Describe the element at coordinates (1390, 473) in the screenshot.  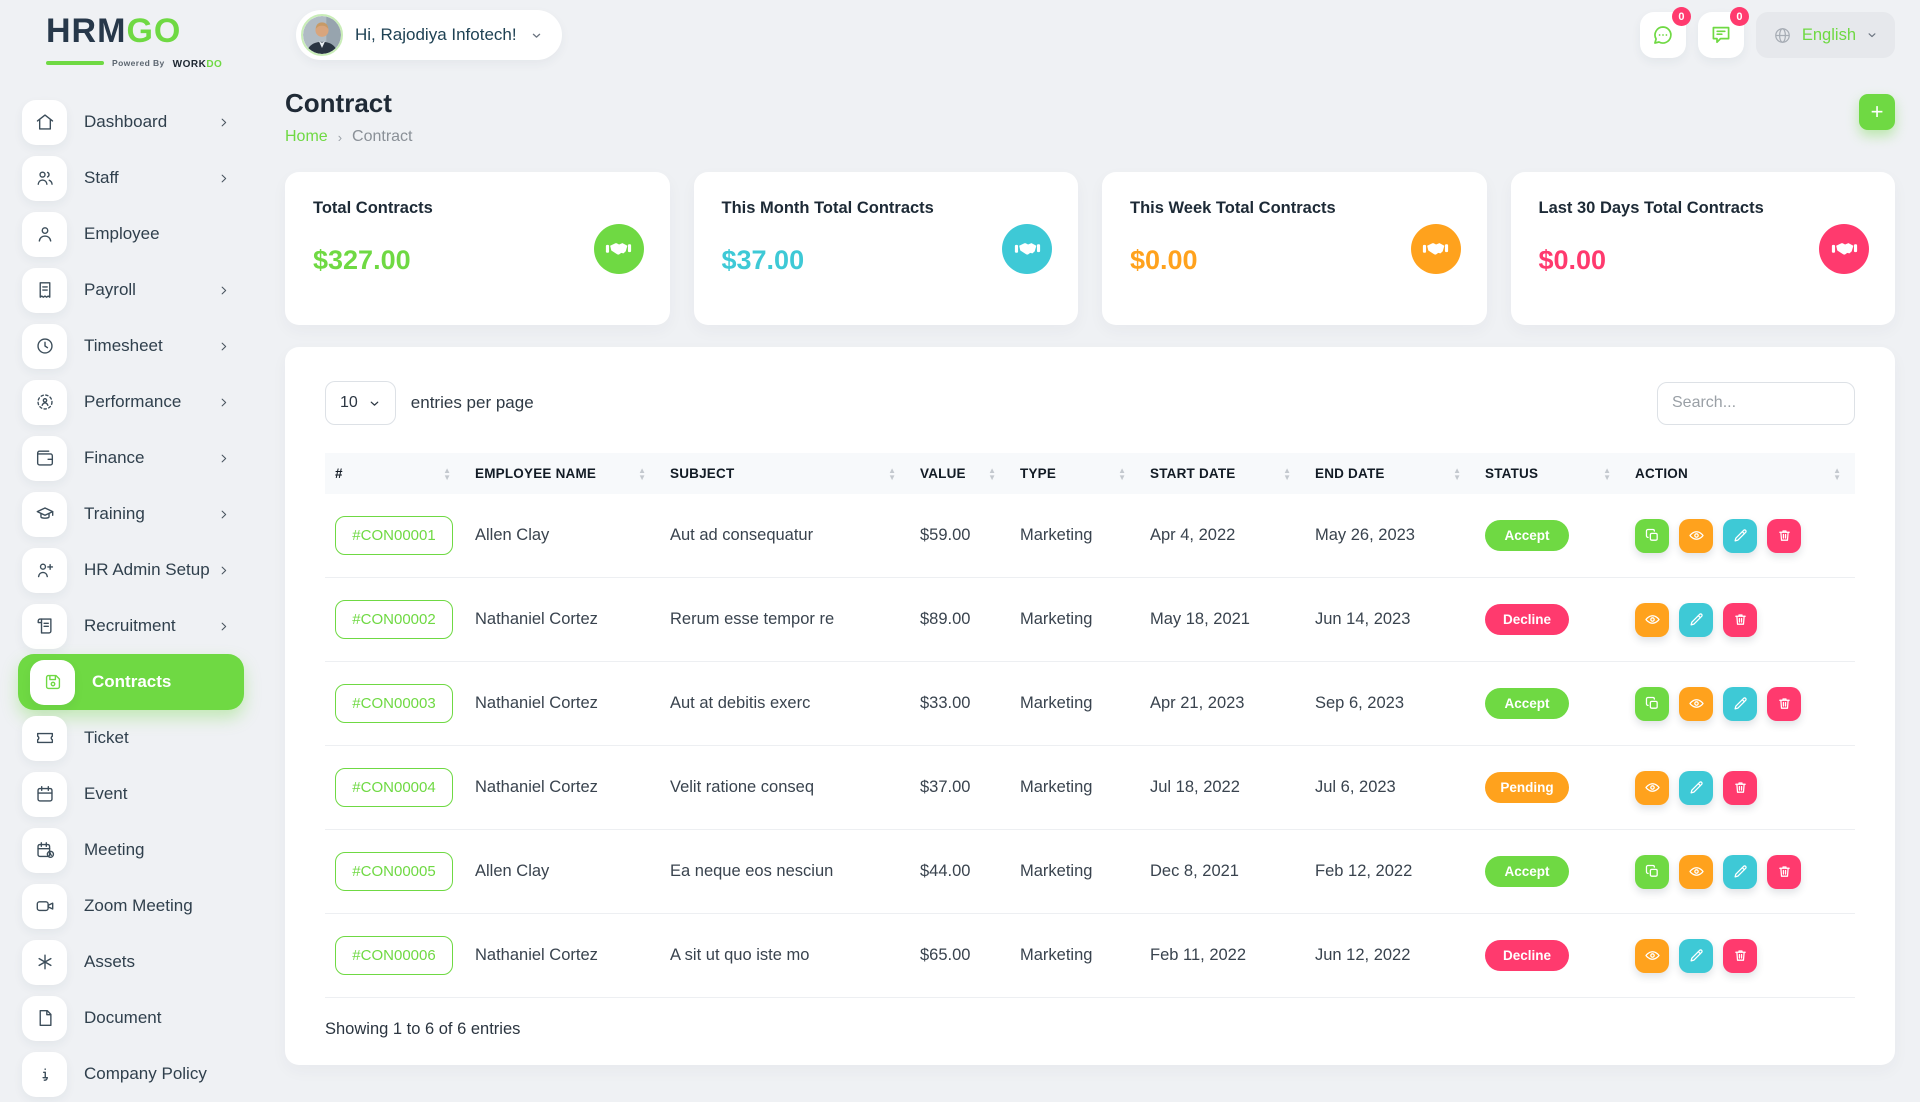
I see `column-header-end-date: END DATE ▲ ▼` at that location.